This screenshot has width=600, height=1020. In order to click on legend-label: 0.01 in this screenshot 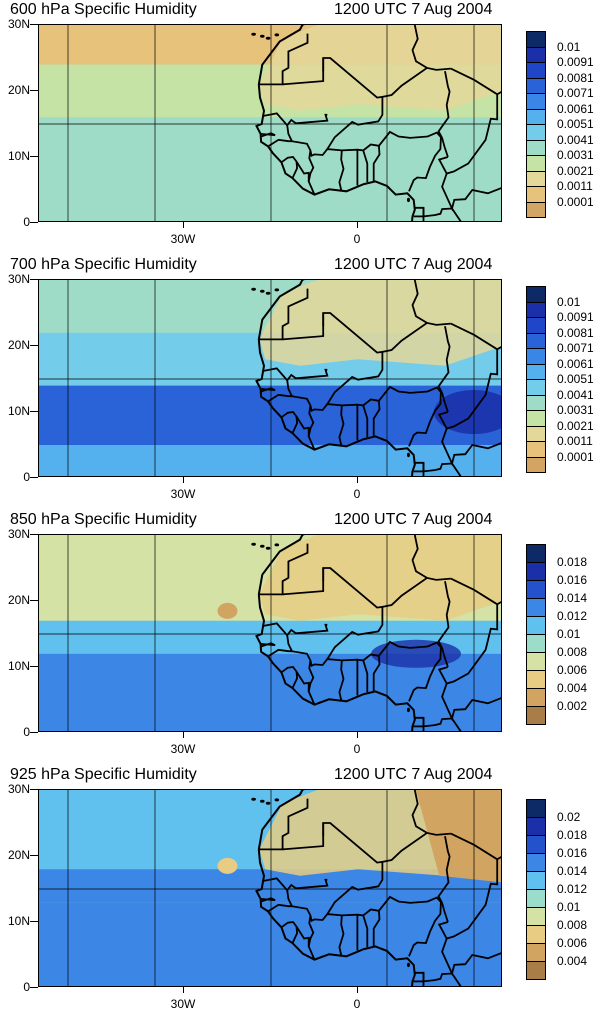, I will do `click(569, 634)`.